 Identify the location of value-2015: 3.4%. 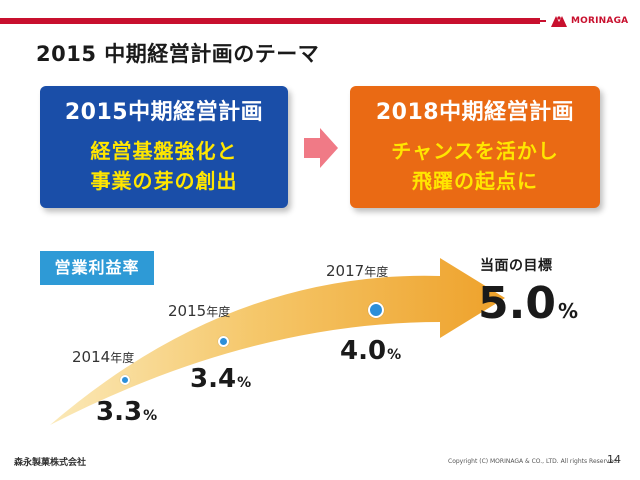
(220, 379).